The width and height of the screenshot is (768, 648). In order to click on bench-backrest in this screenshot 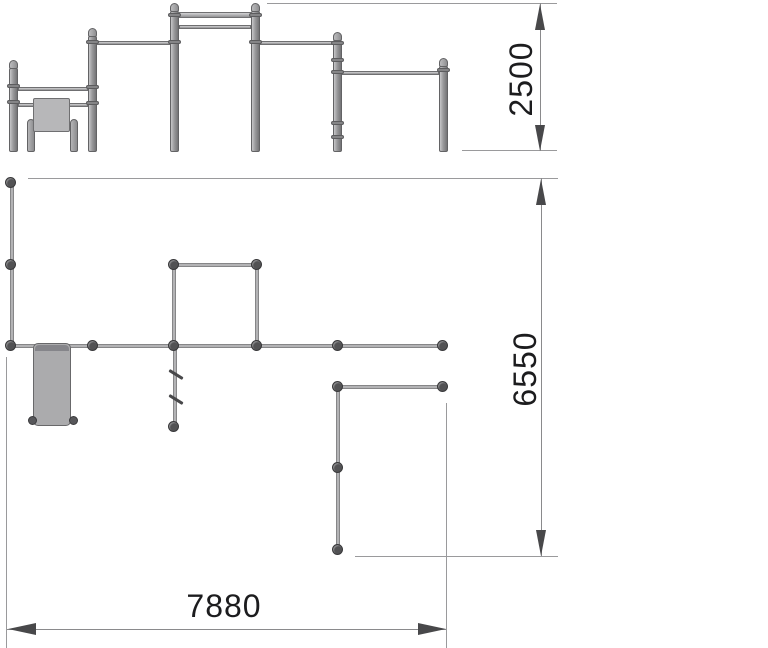, I will do `click(51, 115)`.